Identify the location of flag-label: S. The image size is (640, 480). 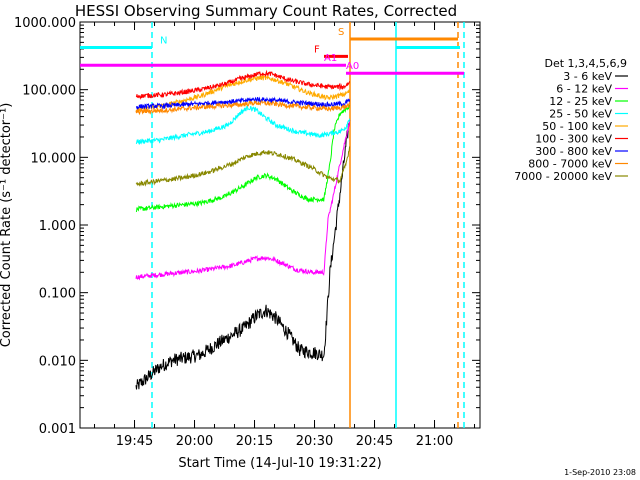
(341, 32).